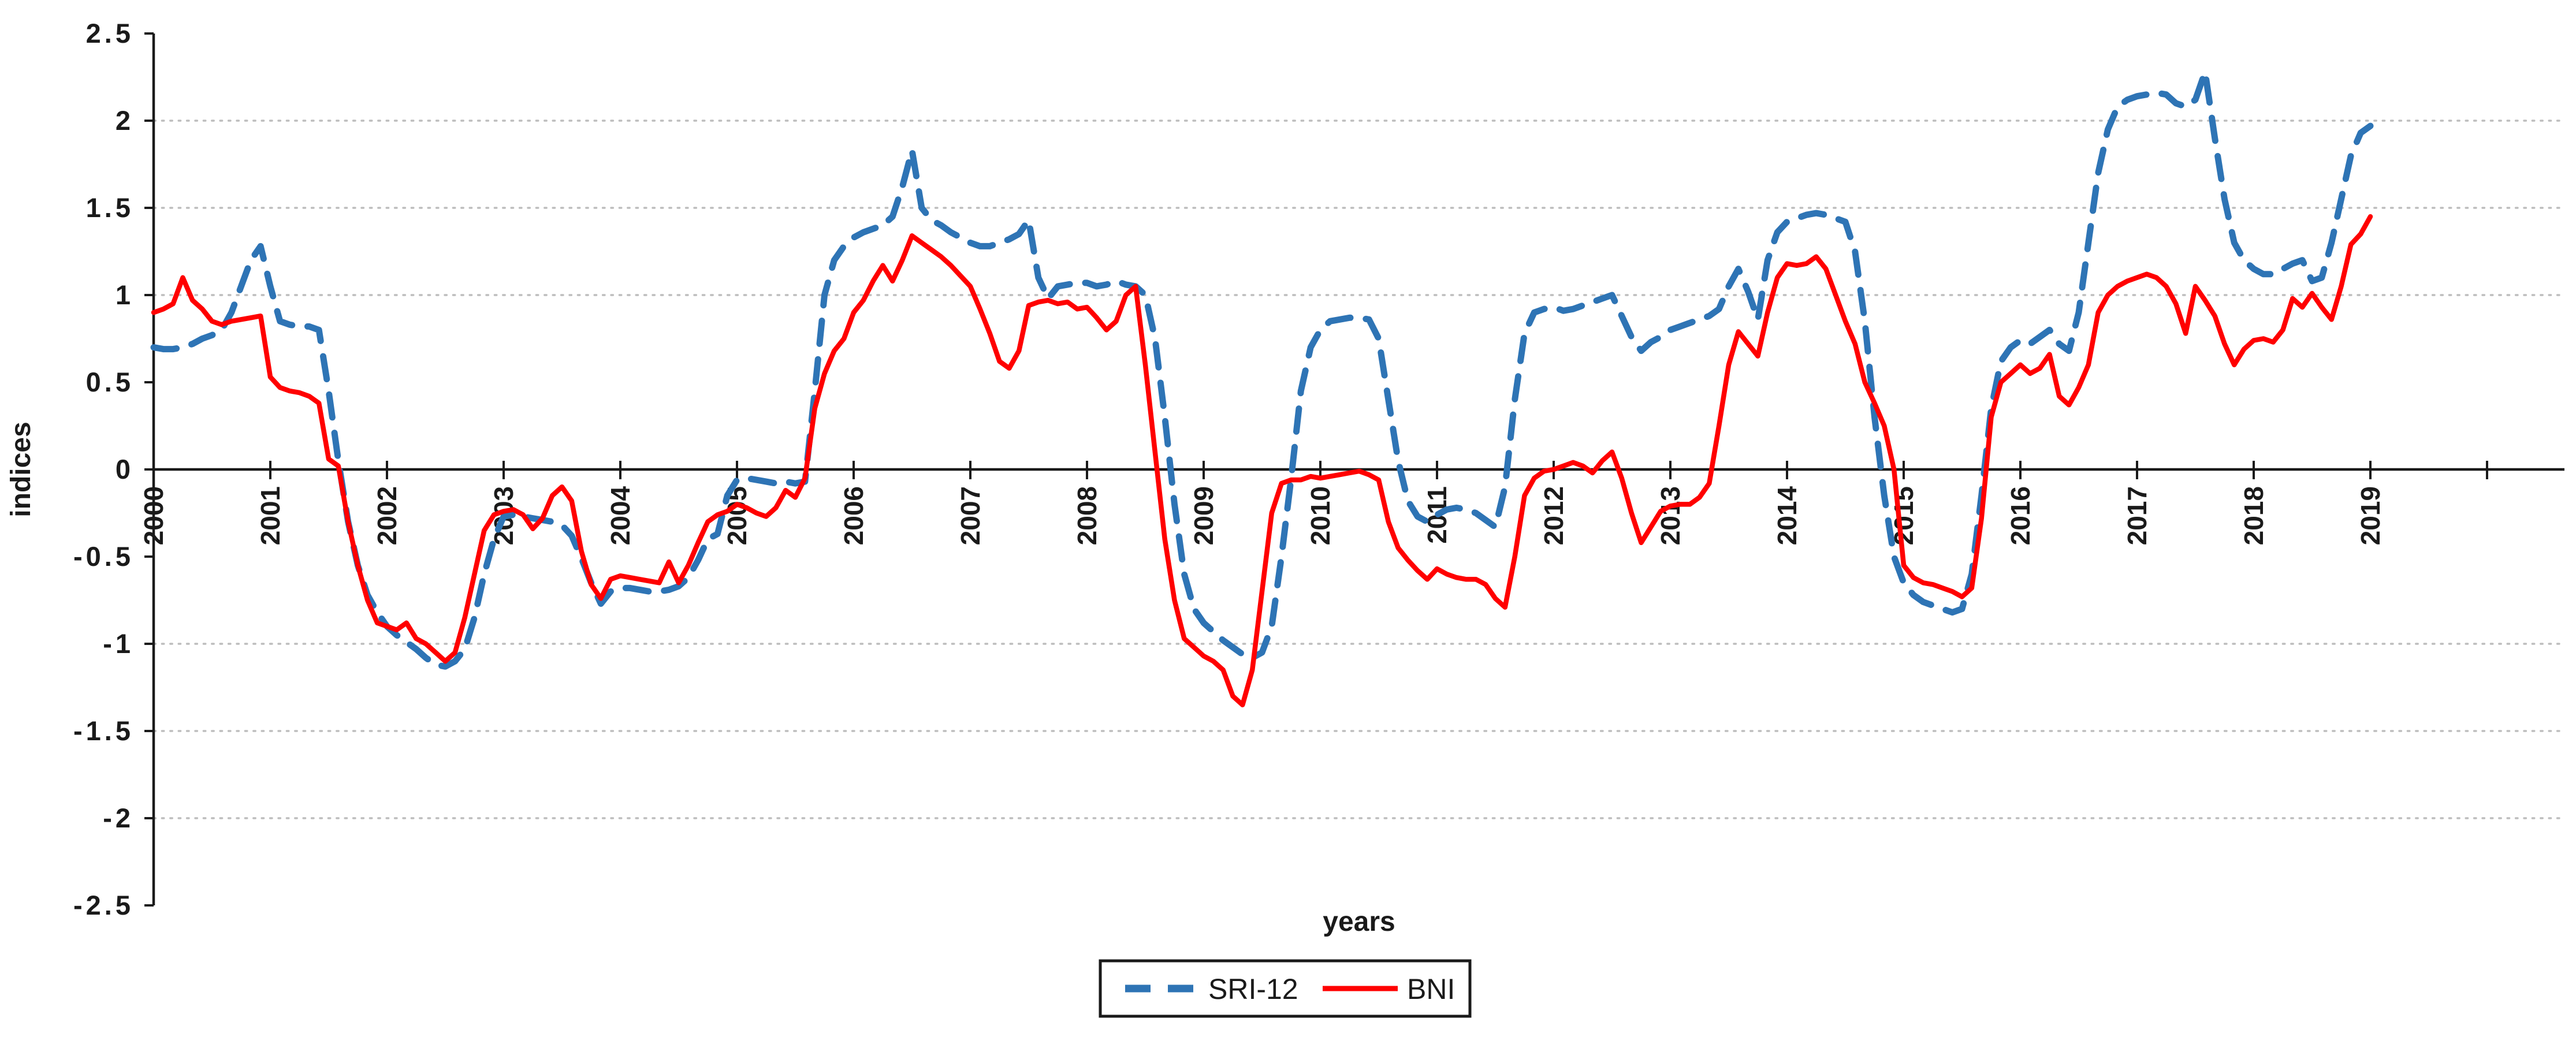 The image size is (2576, 1048). I want to click on y-tick-label: -0.5, so click(104, 556).